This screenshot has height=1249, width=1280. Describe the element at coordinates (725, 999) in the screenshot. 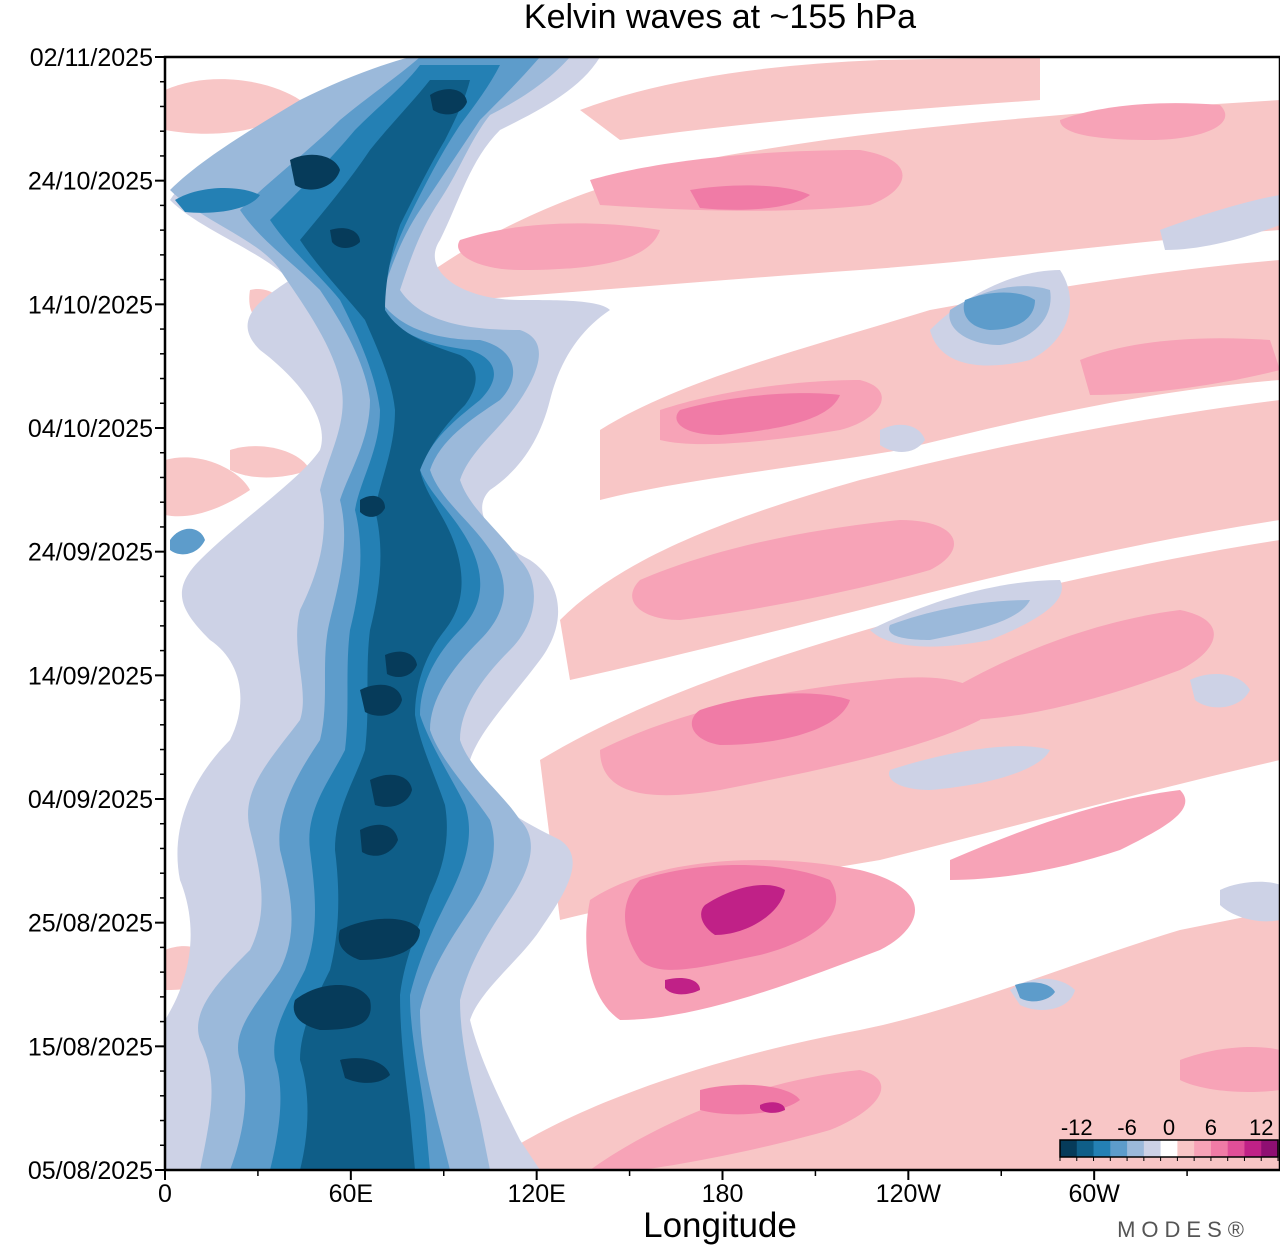

I see `positive-anomaly-extreme` at that location.